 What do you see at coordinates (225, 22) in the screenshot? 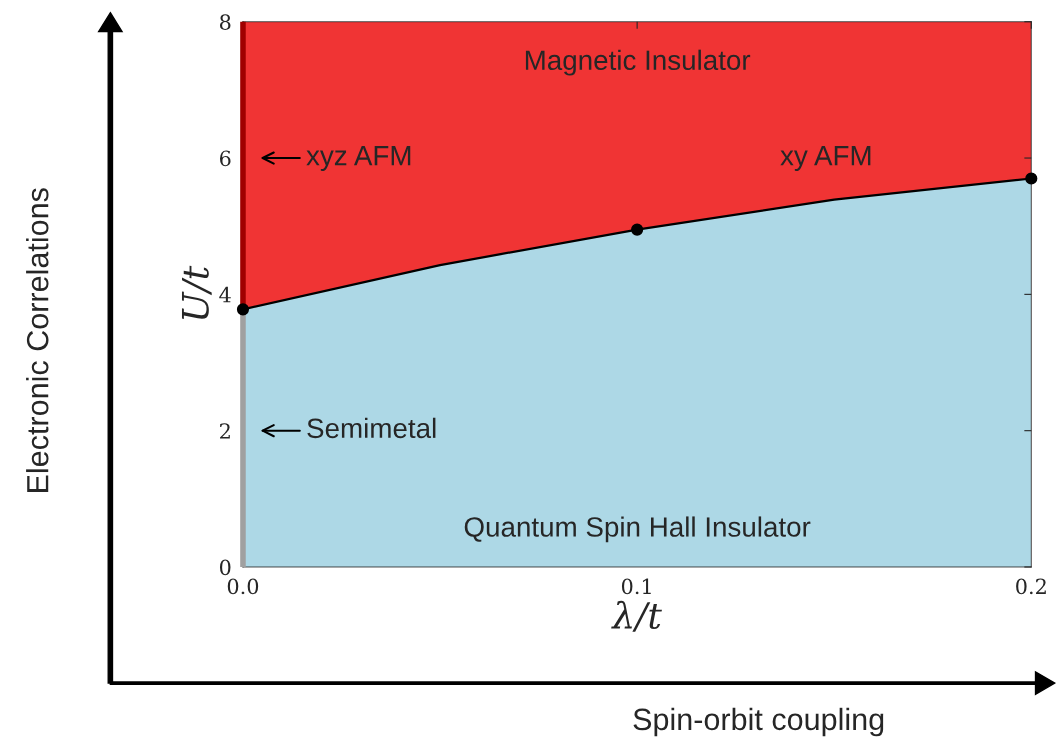
I see `y-tick-label: 8` at bounding box center [225, 22].